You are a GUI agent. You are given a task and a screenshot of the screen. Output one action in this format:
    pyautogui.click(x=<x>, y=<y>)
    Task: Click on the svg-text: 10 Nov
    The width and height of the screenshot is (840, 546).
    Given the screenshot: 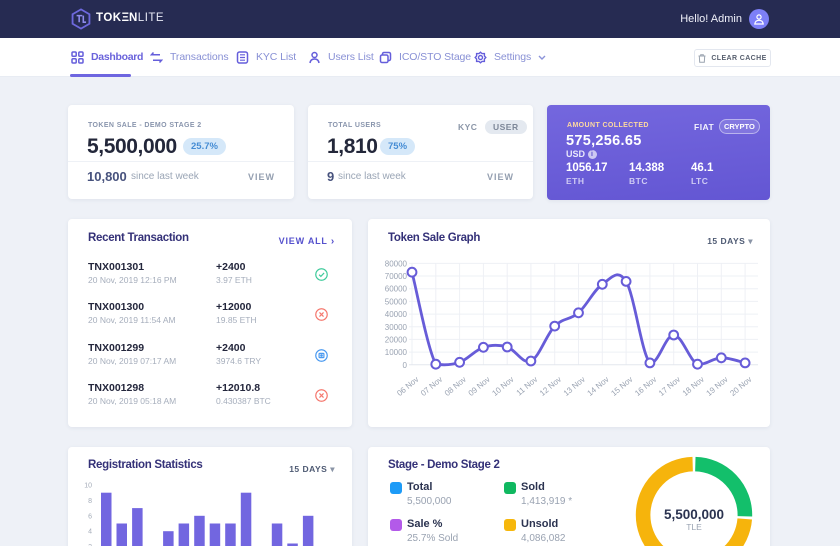 What is the action you would take?
    pyautogui.click(x=502, y=386)
    